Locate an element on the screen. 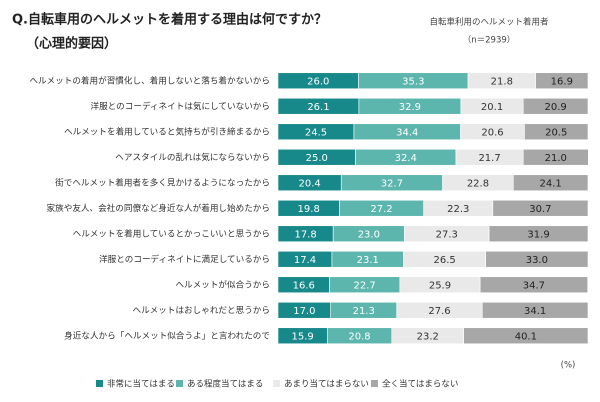 This screenshot has height=402, width=600. value-label: 34.1 is located at coordinates (535, 311).